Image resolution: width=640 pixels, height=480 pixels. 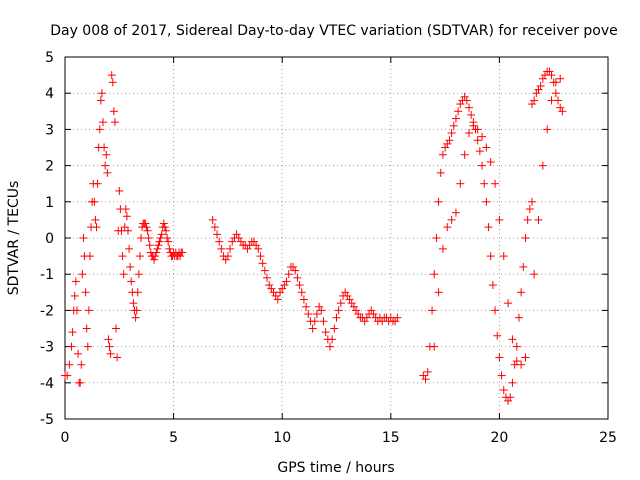 I want to click on y-tick-label: 3, so click(x=49, y=130).